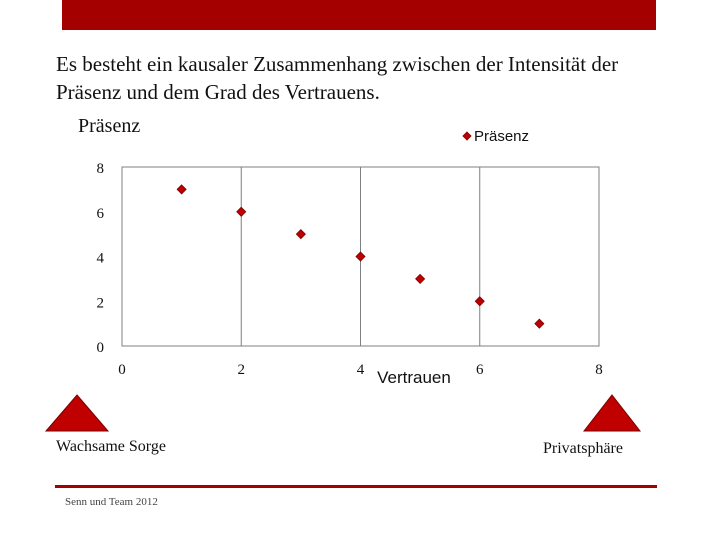  I want to click on y-tick-label: 8, so click(101, 169).